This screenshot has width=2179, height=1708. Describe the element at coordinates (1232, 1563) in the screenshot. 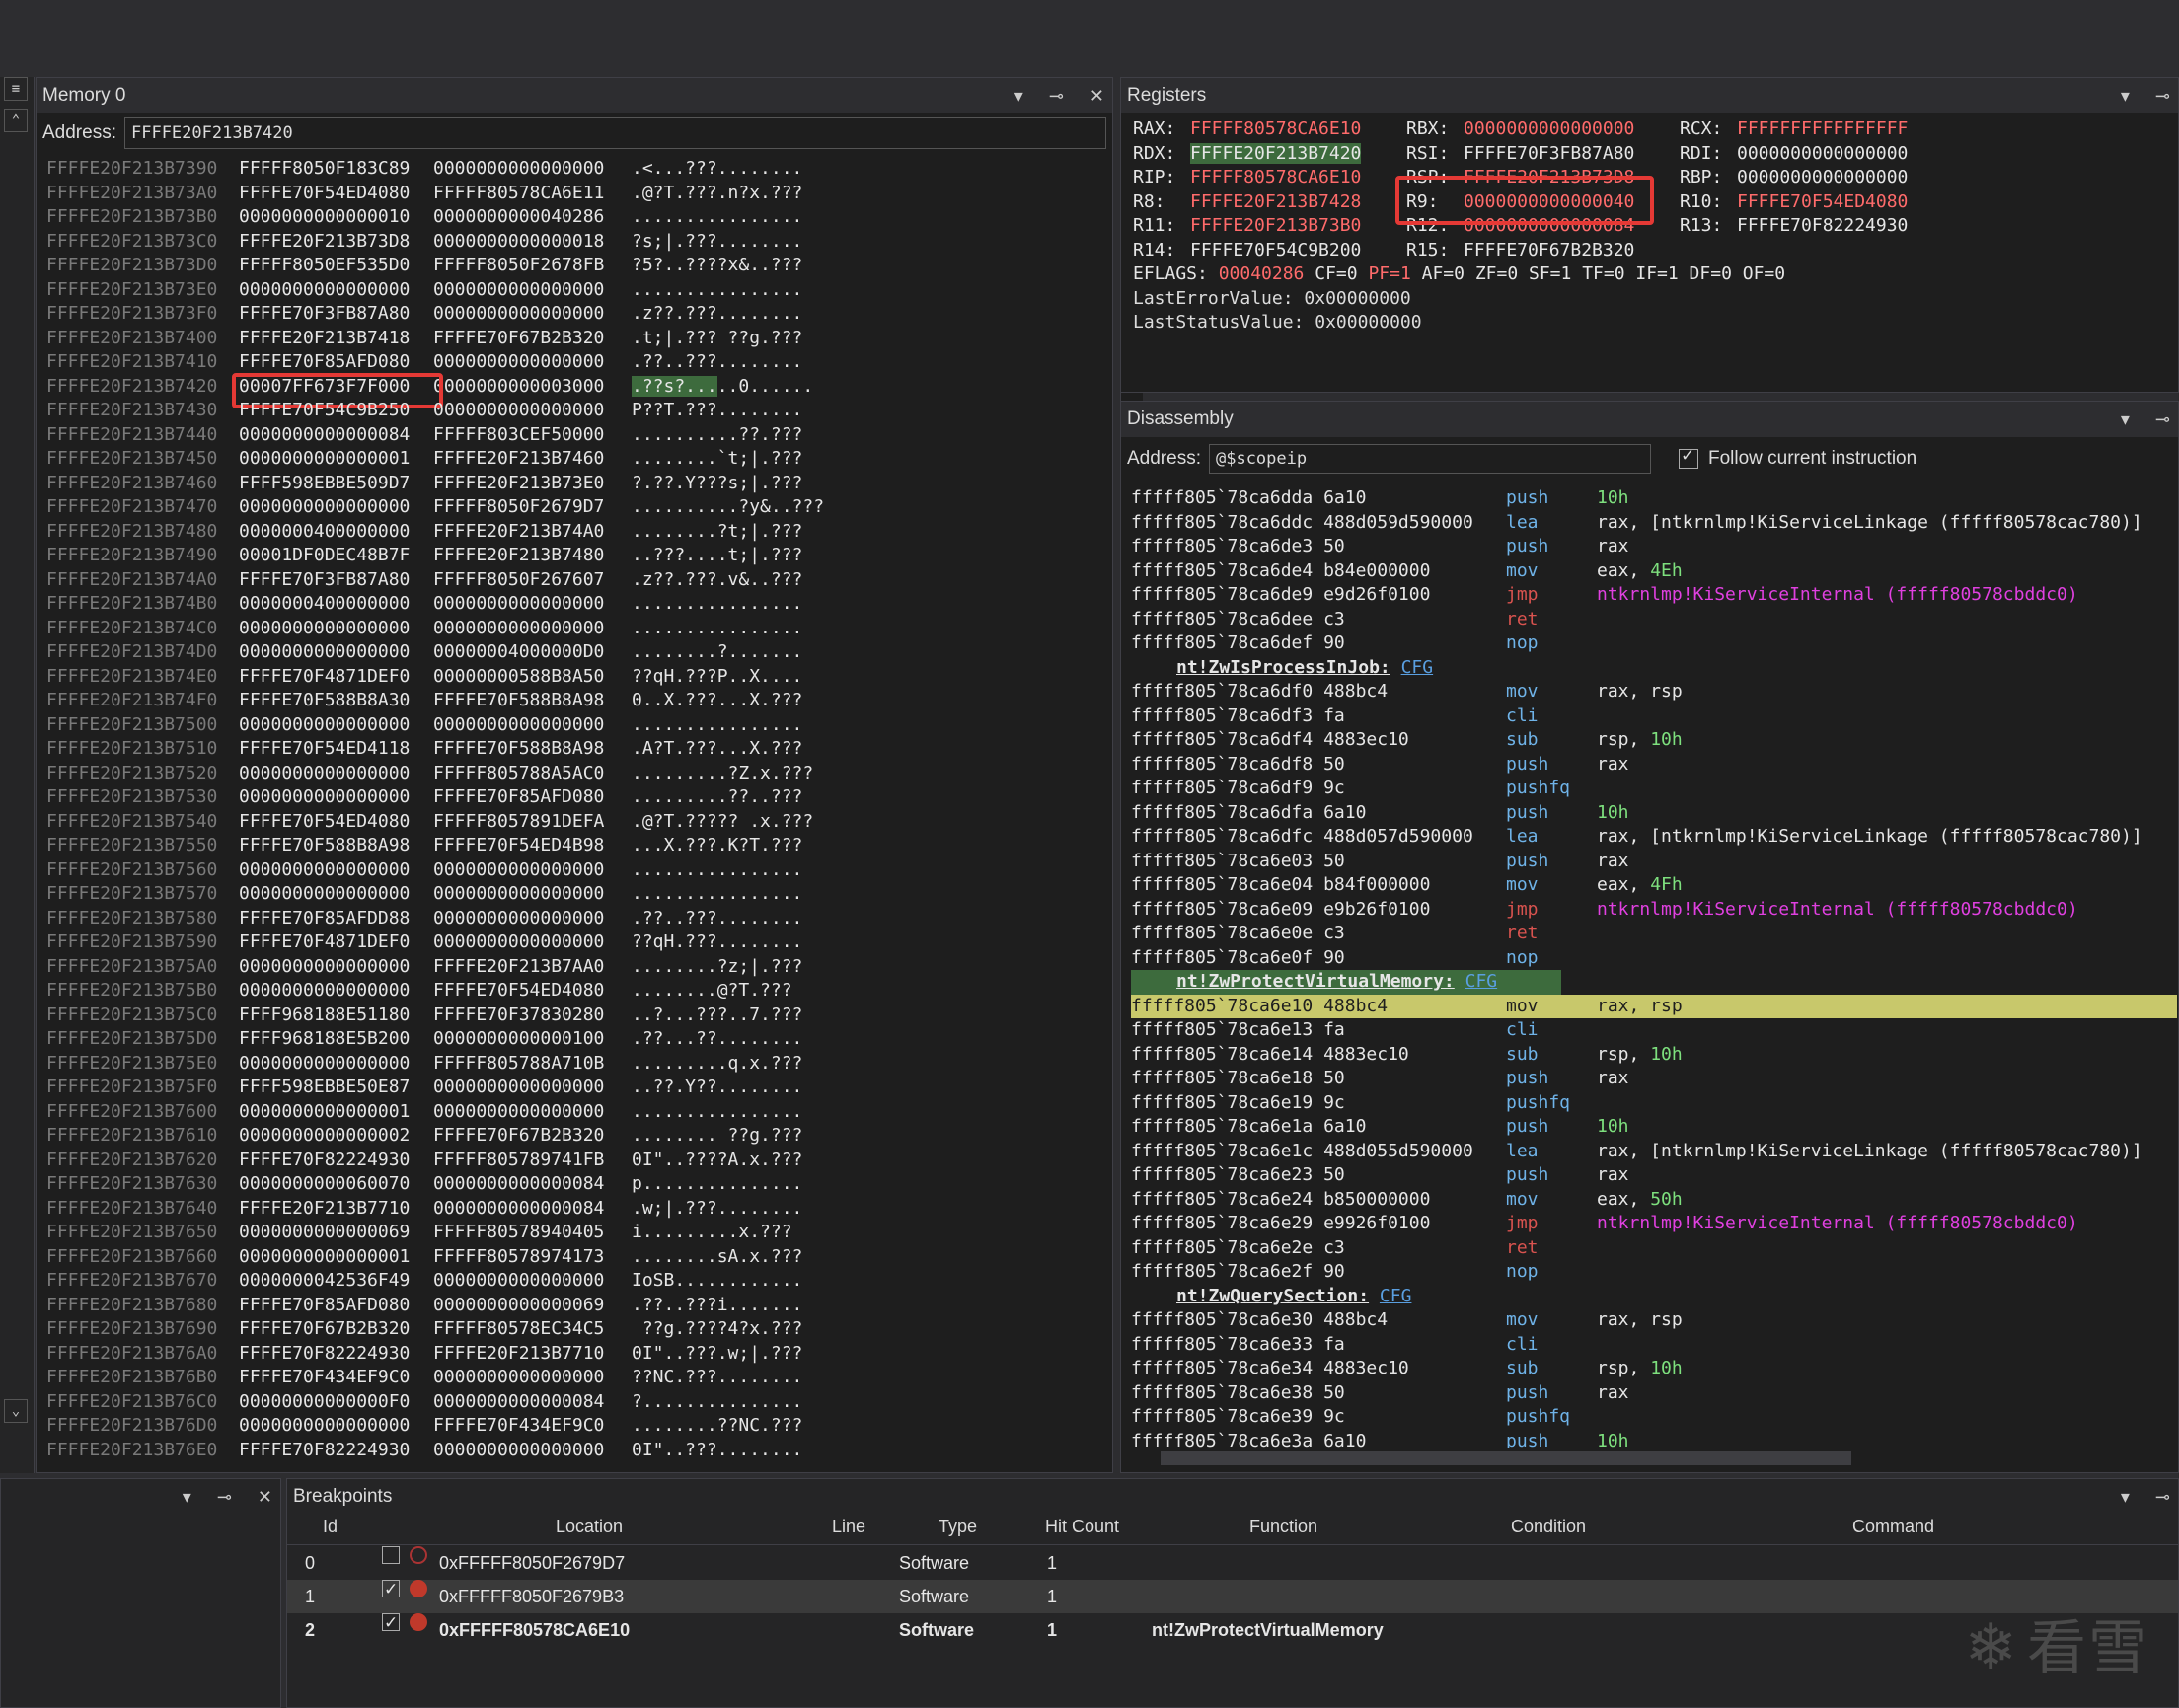

I see `breakpoint-row: 0 0xFFFFF8050F2679D7 Software 1` at that location.